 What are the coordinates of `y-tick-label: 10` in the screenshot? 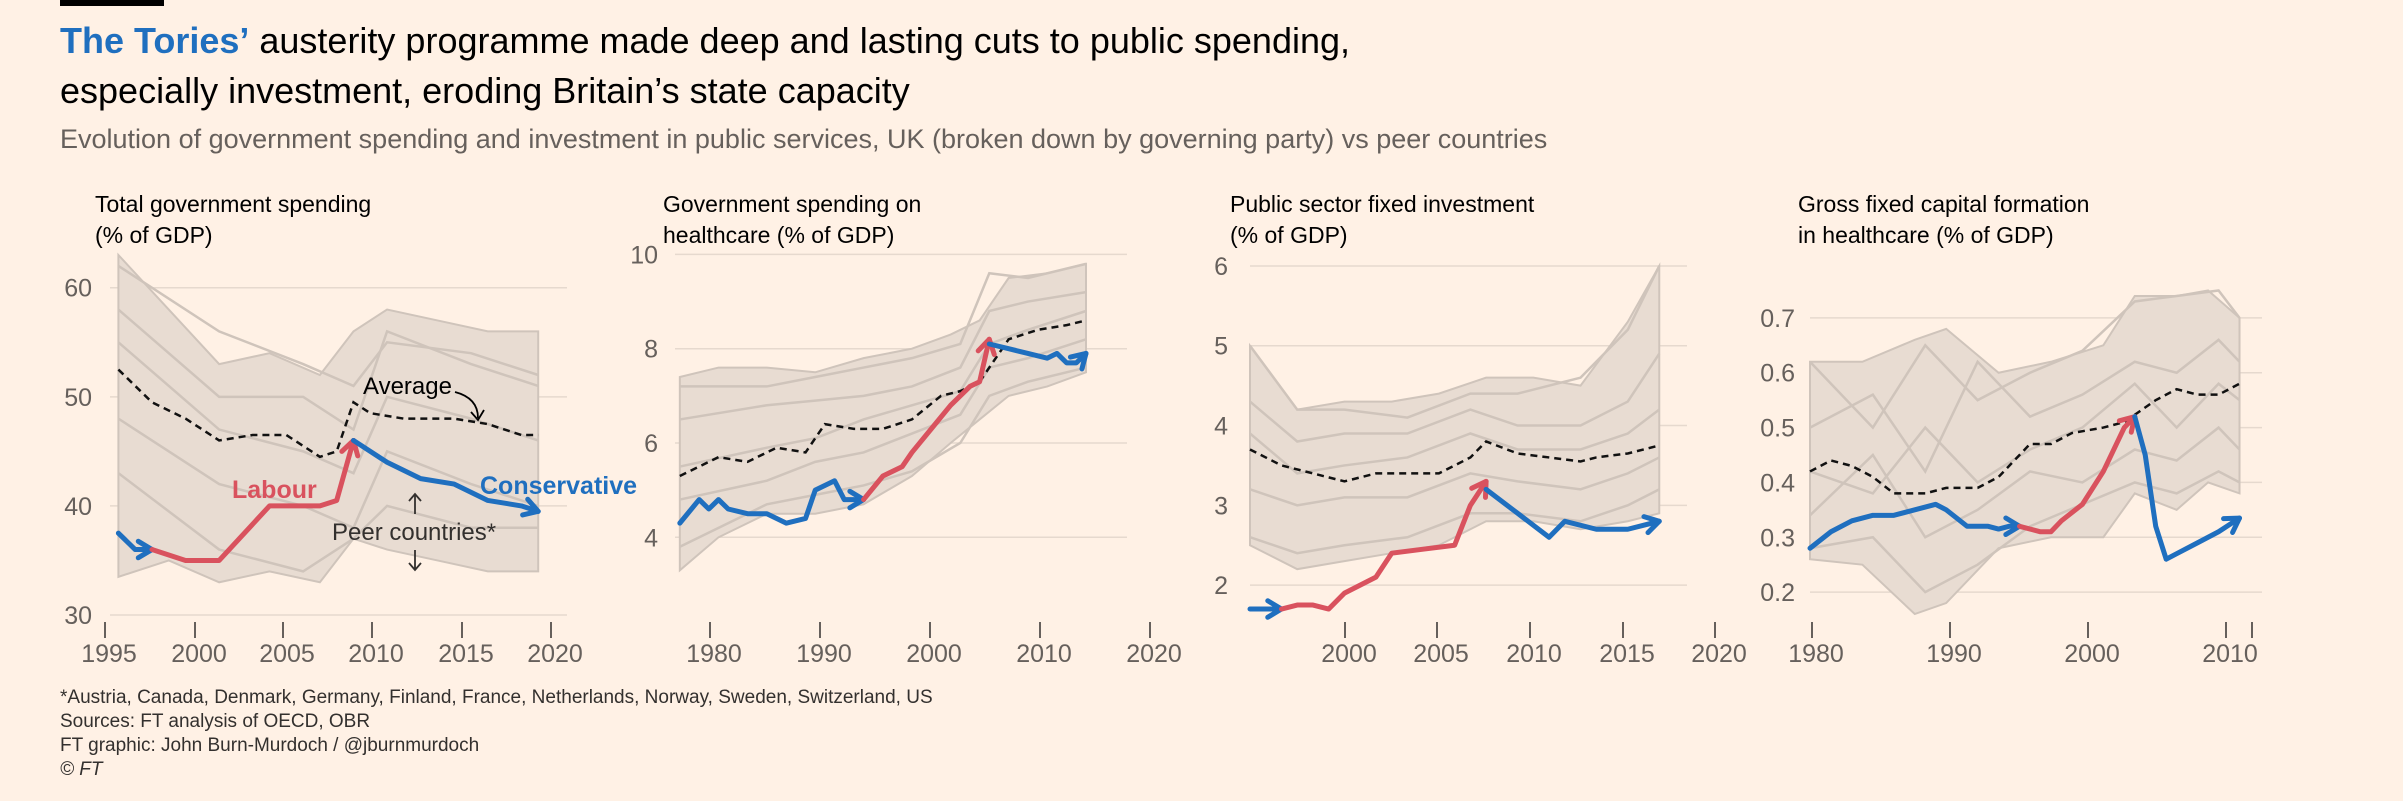 It's located at (644, 255).